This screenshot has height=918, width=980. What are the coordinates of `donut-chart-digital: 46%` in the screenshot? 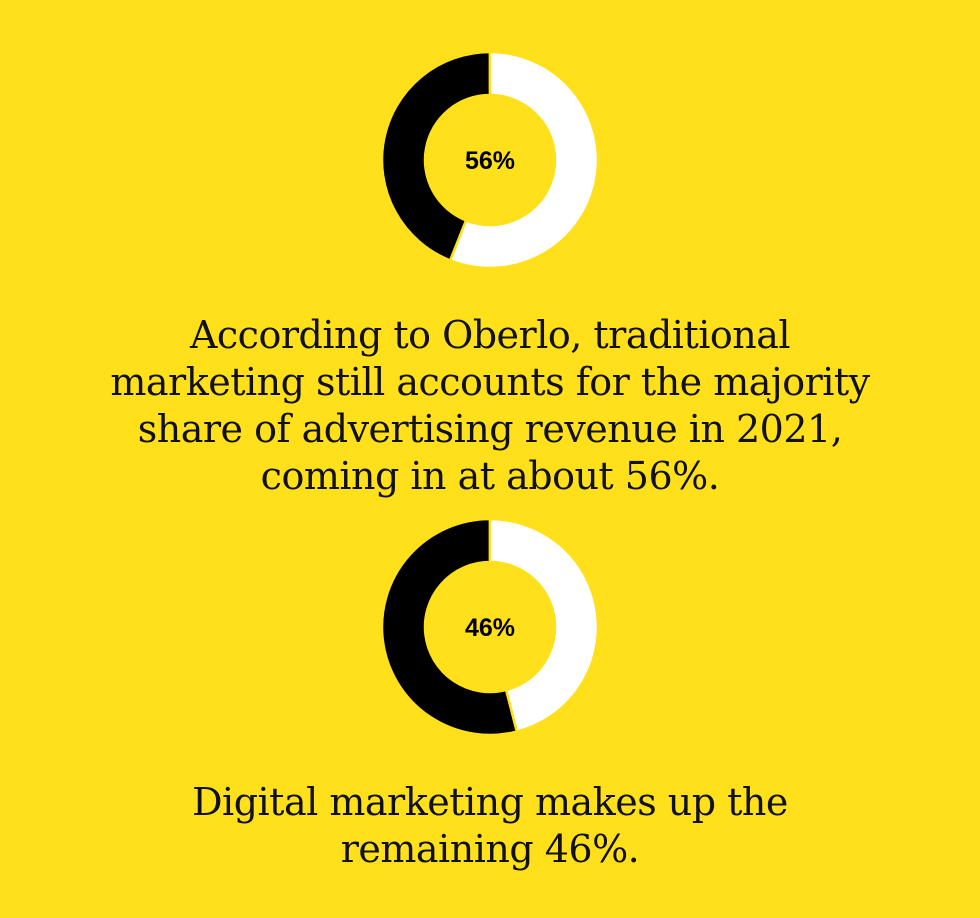 It's located at (490, 627).